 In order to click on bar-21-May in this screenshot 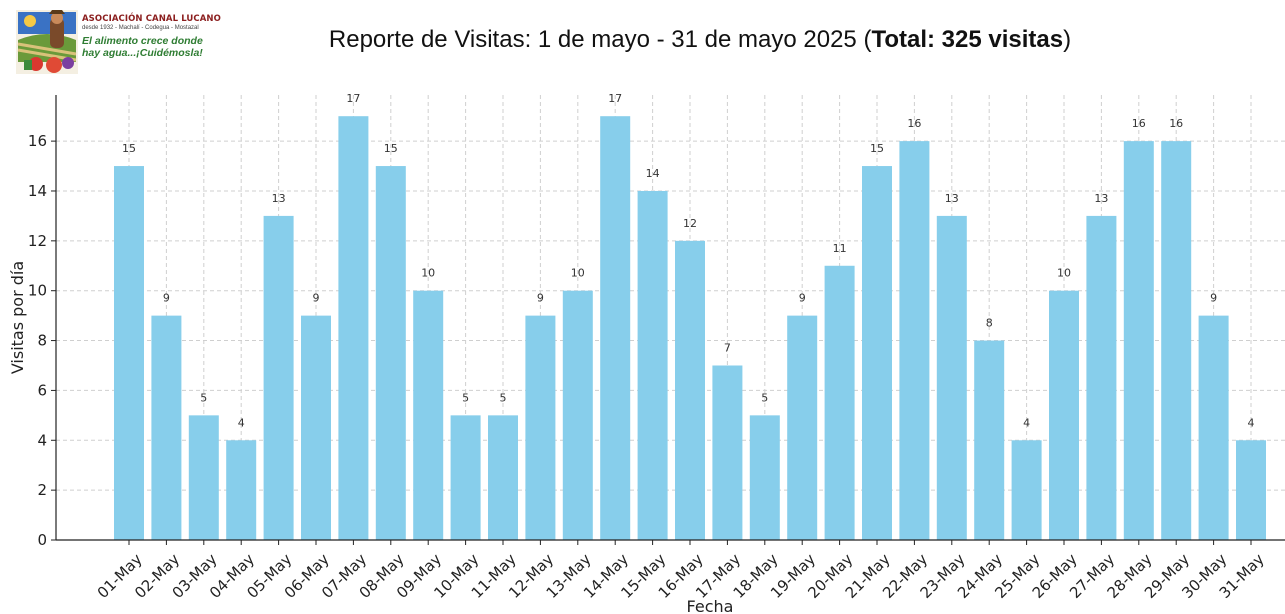, I will do `click(877, 353)`.